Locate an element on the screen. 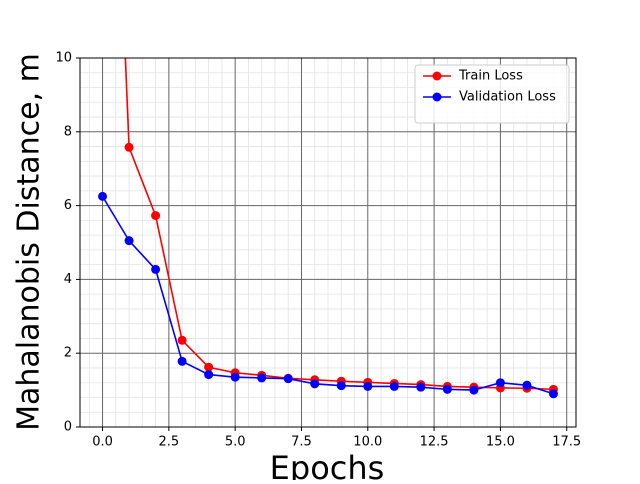  y-tick-label: 0 is located at coordinates (68, 427).